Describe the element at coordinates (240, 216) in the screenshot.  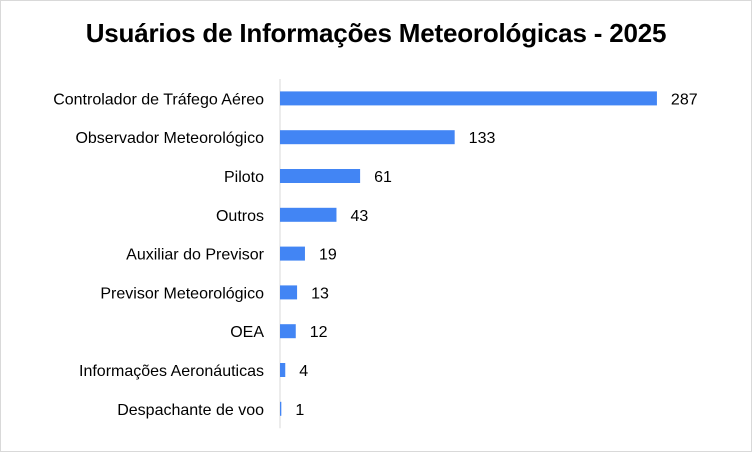
I see `category-label: Outros` at that location.